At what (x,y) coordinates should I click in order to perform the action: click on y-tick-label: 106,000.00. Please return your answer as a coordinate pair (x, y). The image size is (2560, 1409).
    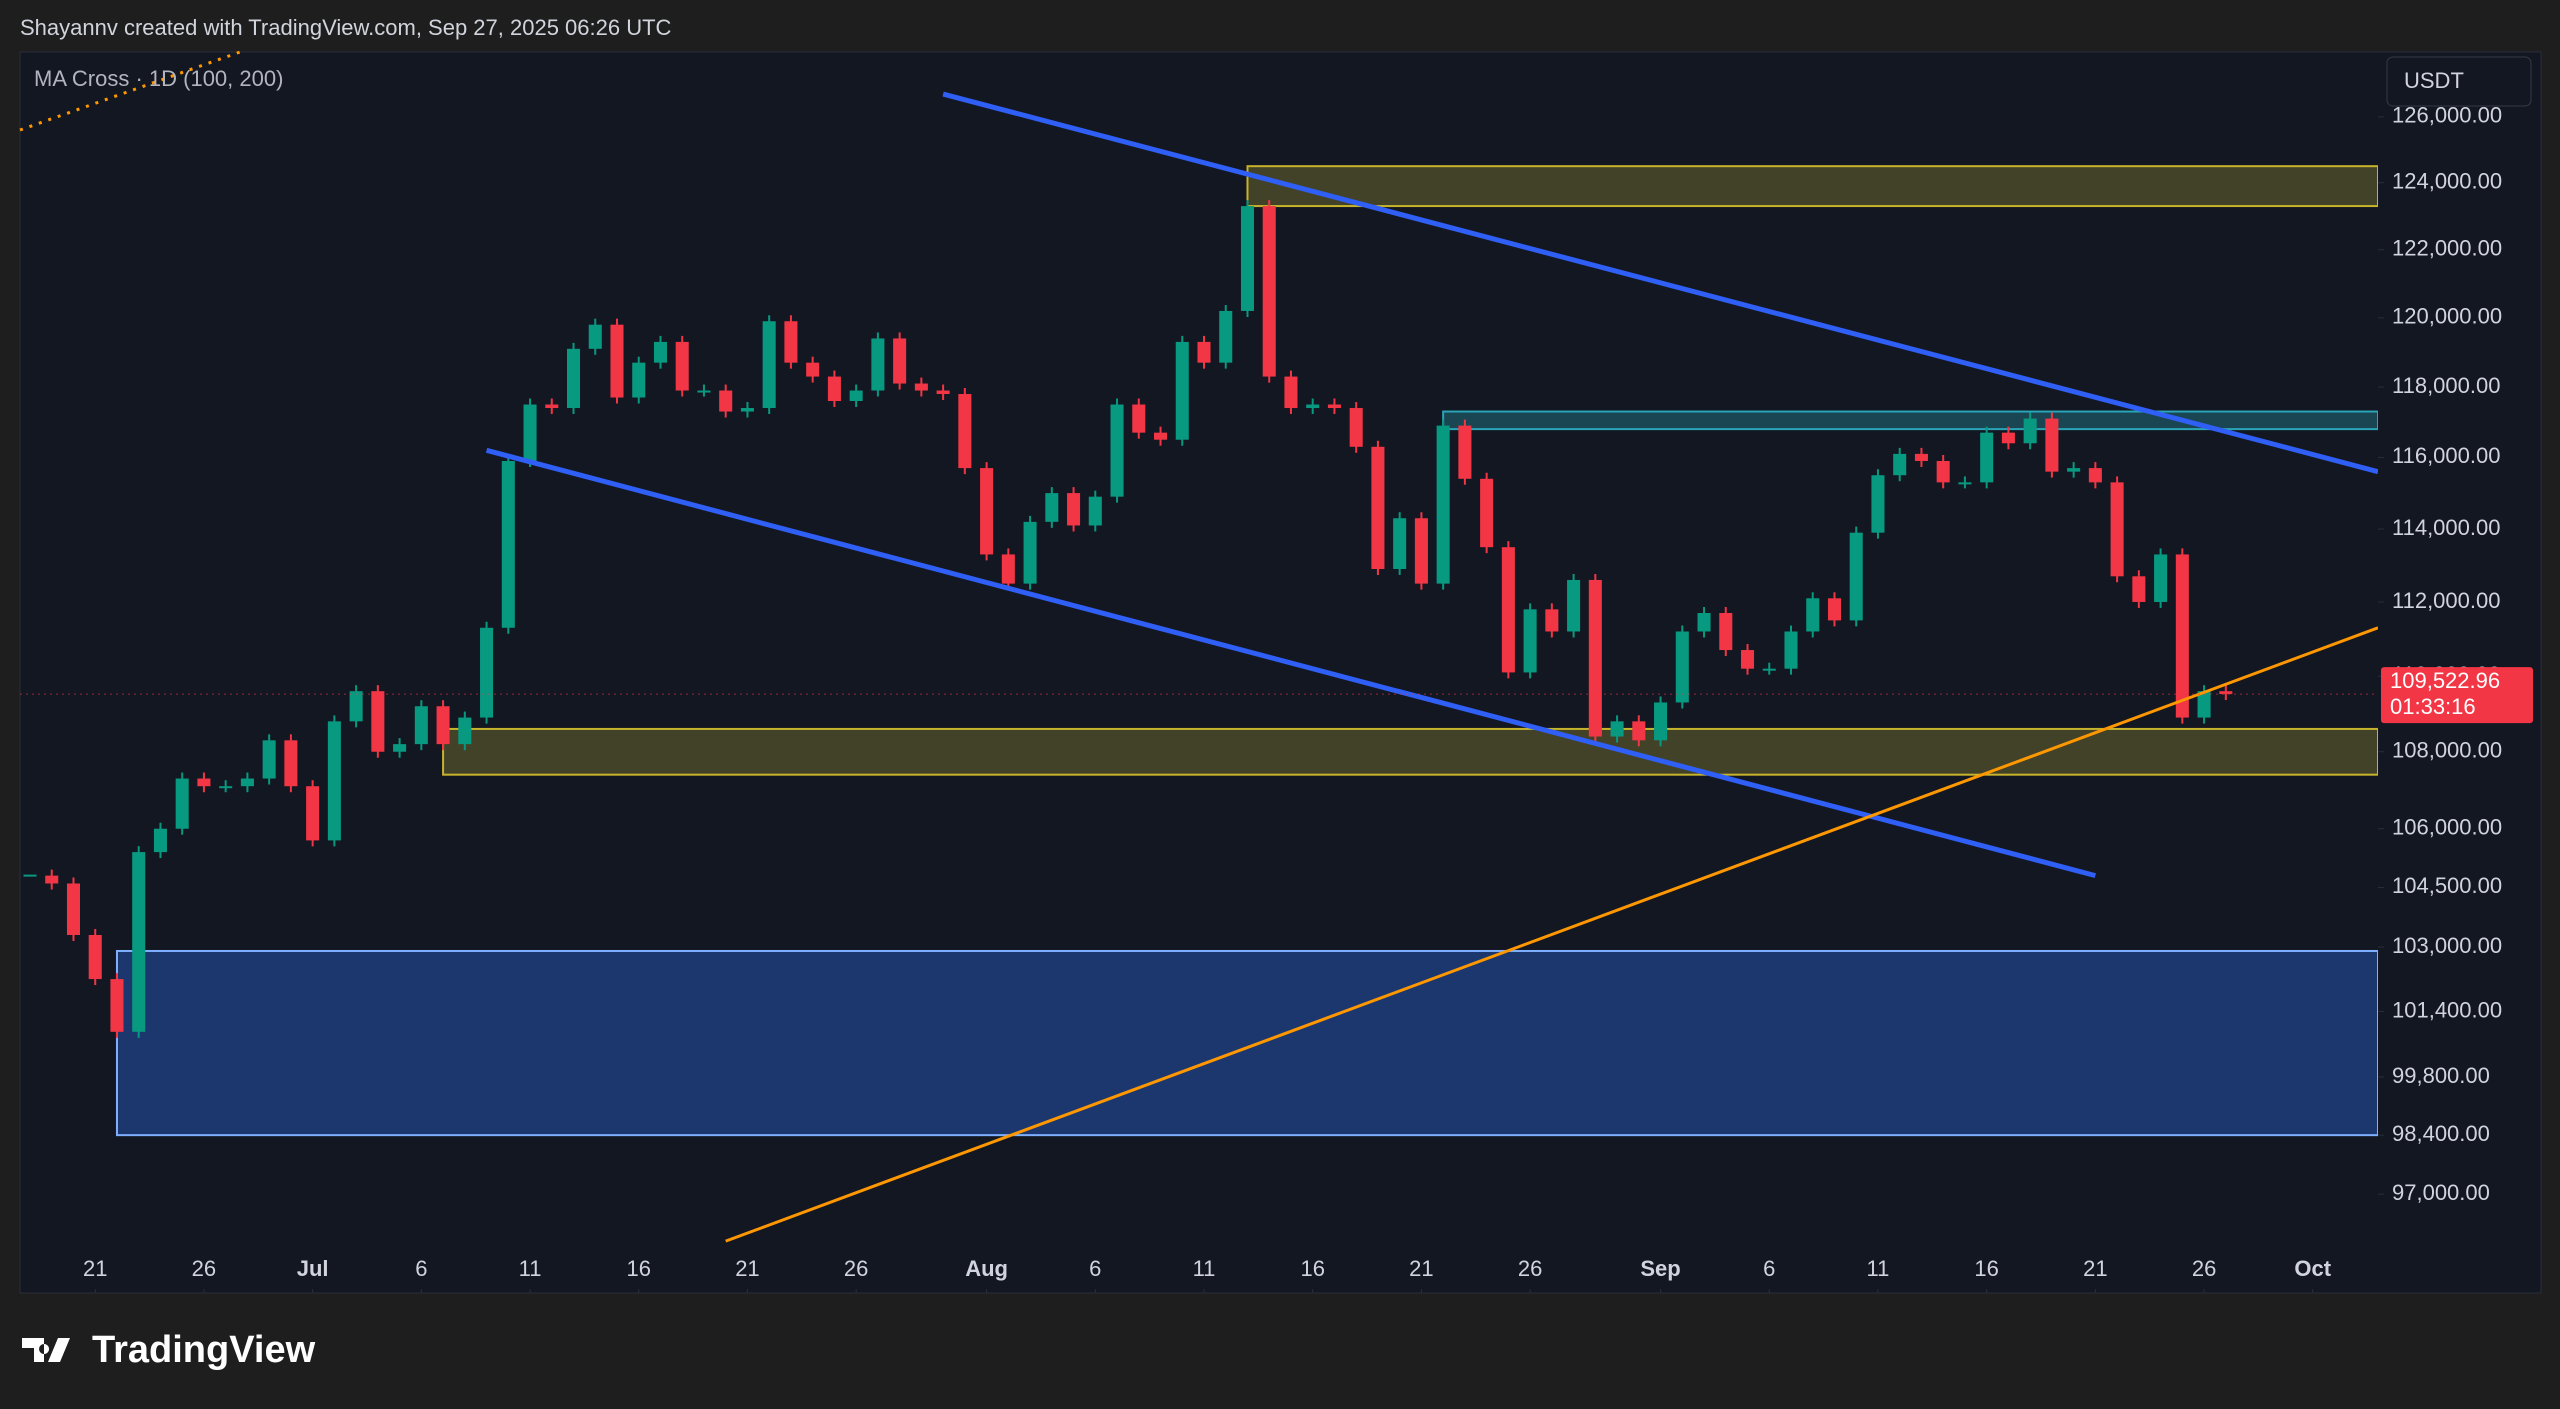
    Looking at the image, I should click on (2447, 827).